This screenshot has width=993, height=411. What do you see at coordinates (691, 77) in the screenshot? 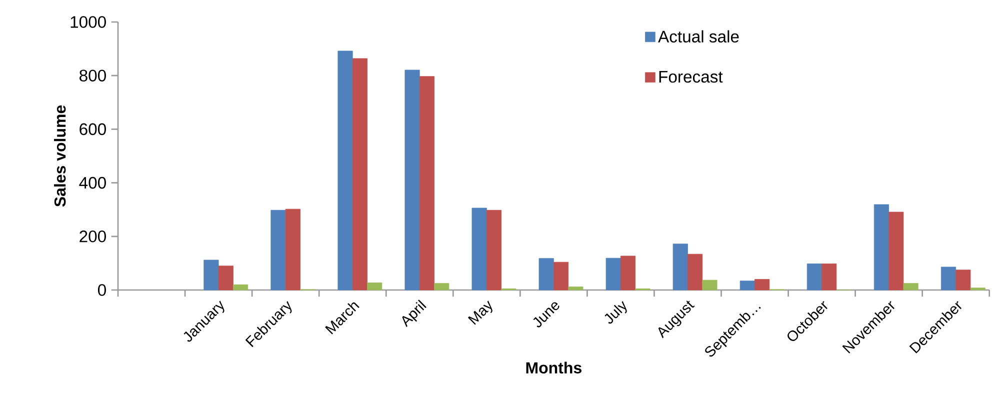
I see `legend-label: Forecast` at bounding box center [691, 77].